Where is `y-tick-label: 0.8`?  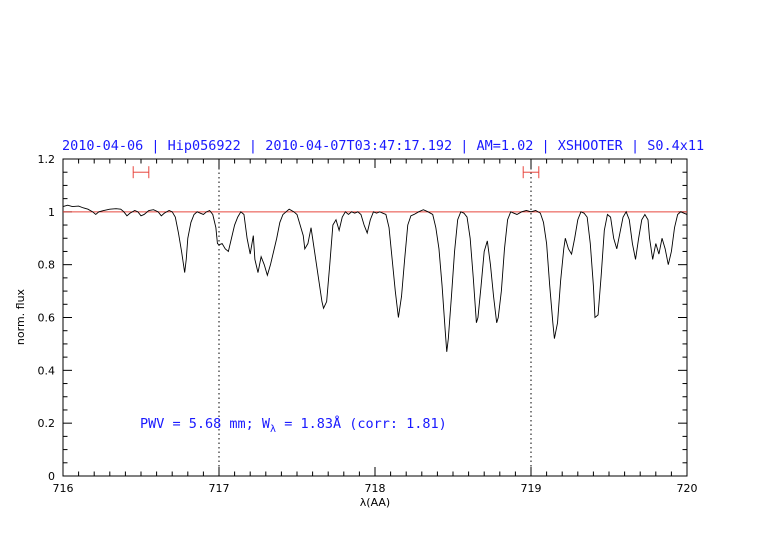 y-tick-label: 0.8 is located at coordinates (47, 265).